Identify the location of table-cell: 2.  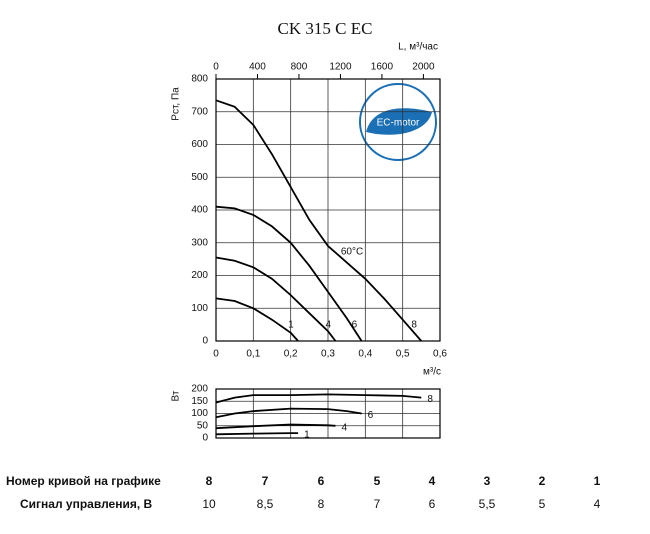
(542, 481).